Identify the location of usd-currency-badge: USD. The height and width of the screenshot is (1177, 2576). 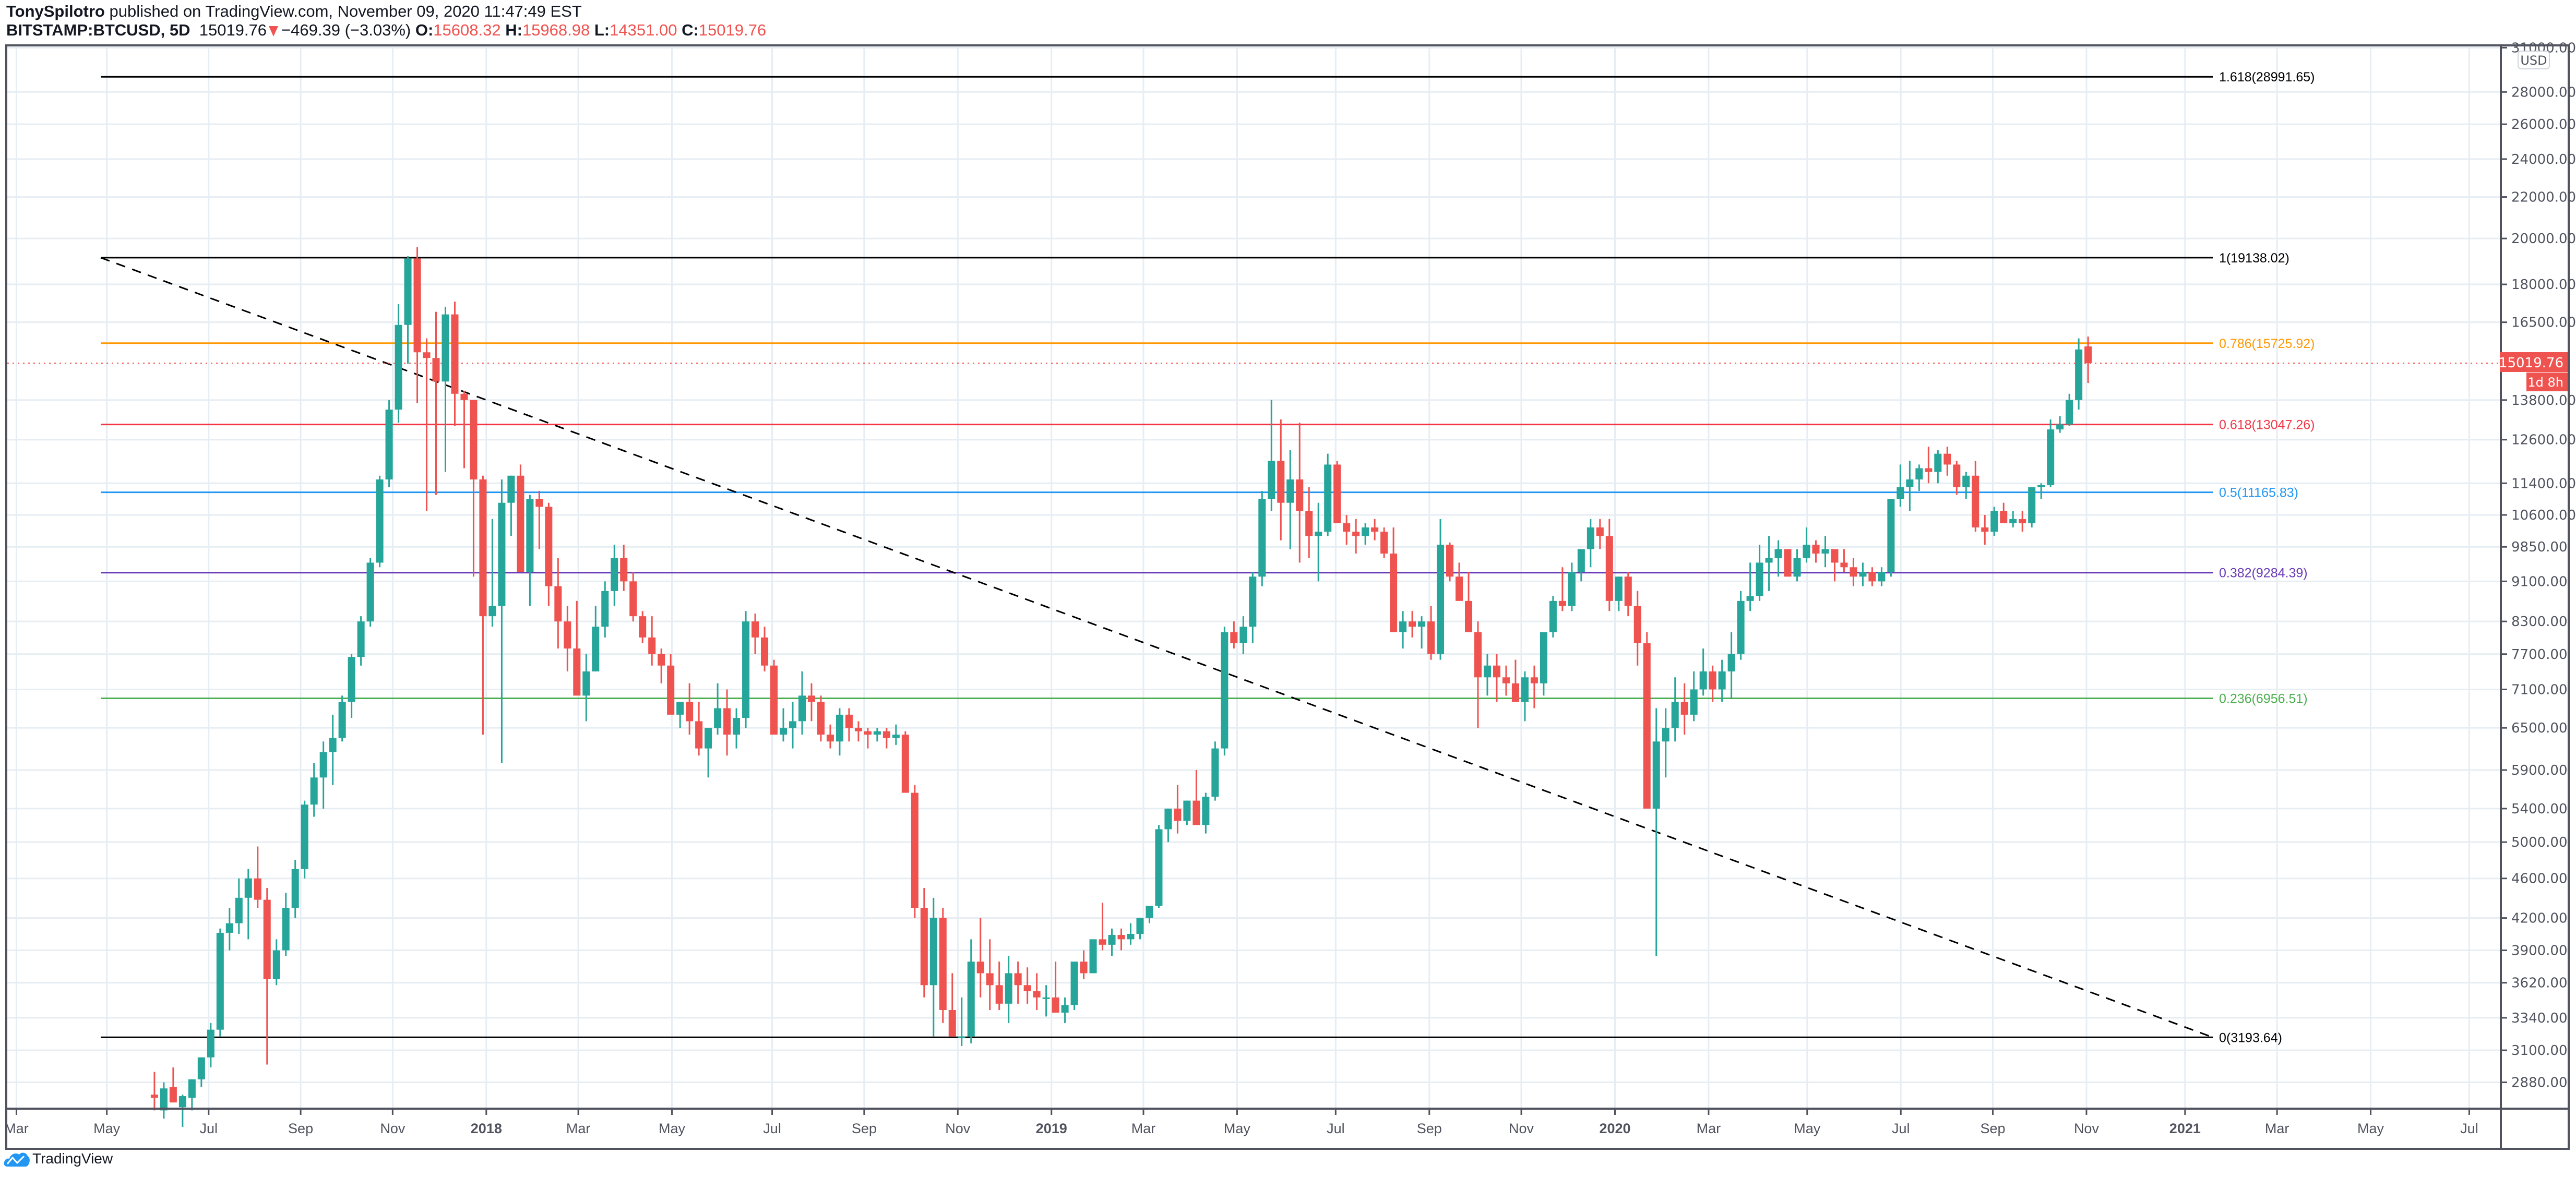
(2534, 60).